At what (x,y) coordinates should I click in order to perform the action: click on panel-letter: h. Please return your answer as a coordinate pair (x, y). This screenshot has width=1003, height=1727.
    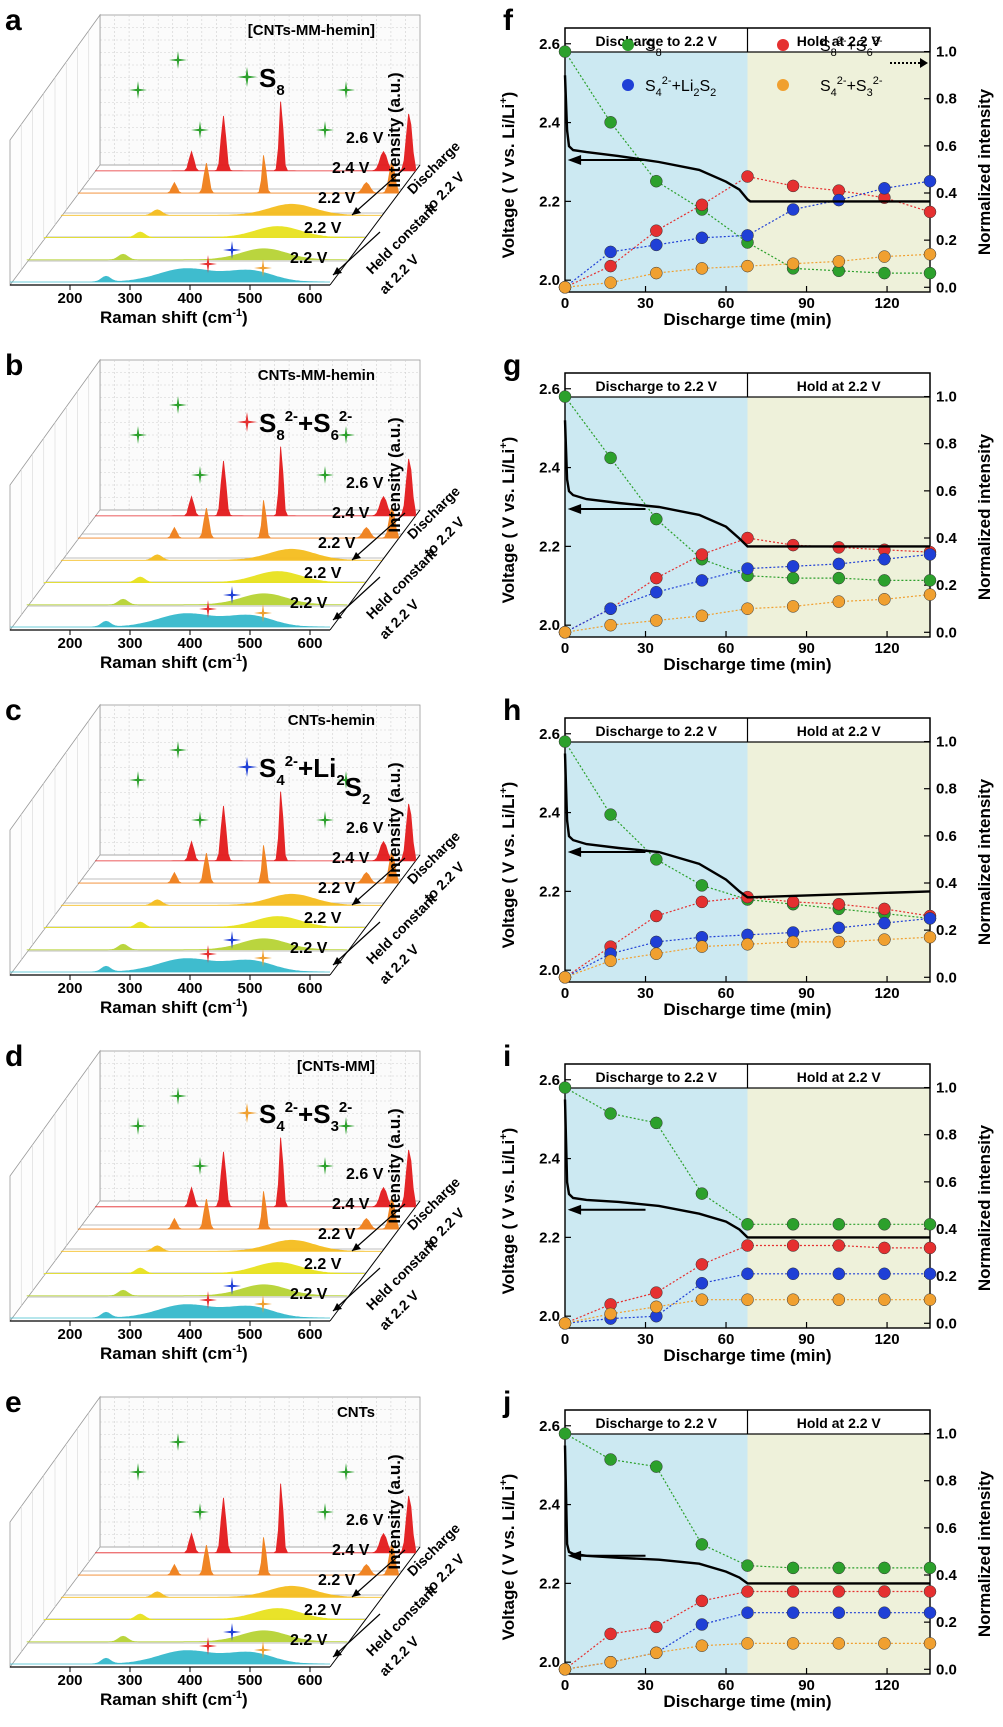
    Looking at the image, I should click on (512, 710).